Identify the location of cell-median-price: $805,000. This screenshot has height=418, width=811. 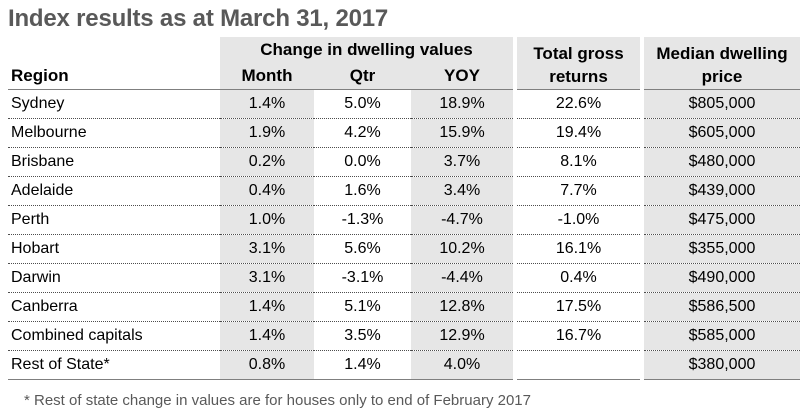
(720, 104).